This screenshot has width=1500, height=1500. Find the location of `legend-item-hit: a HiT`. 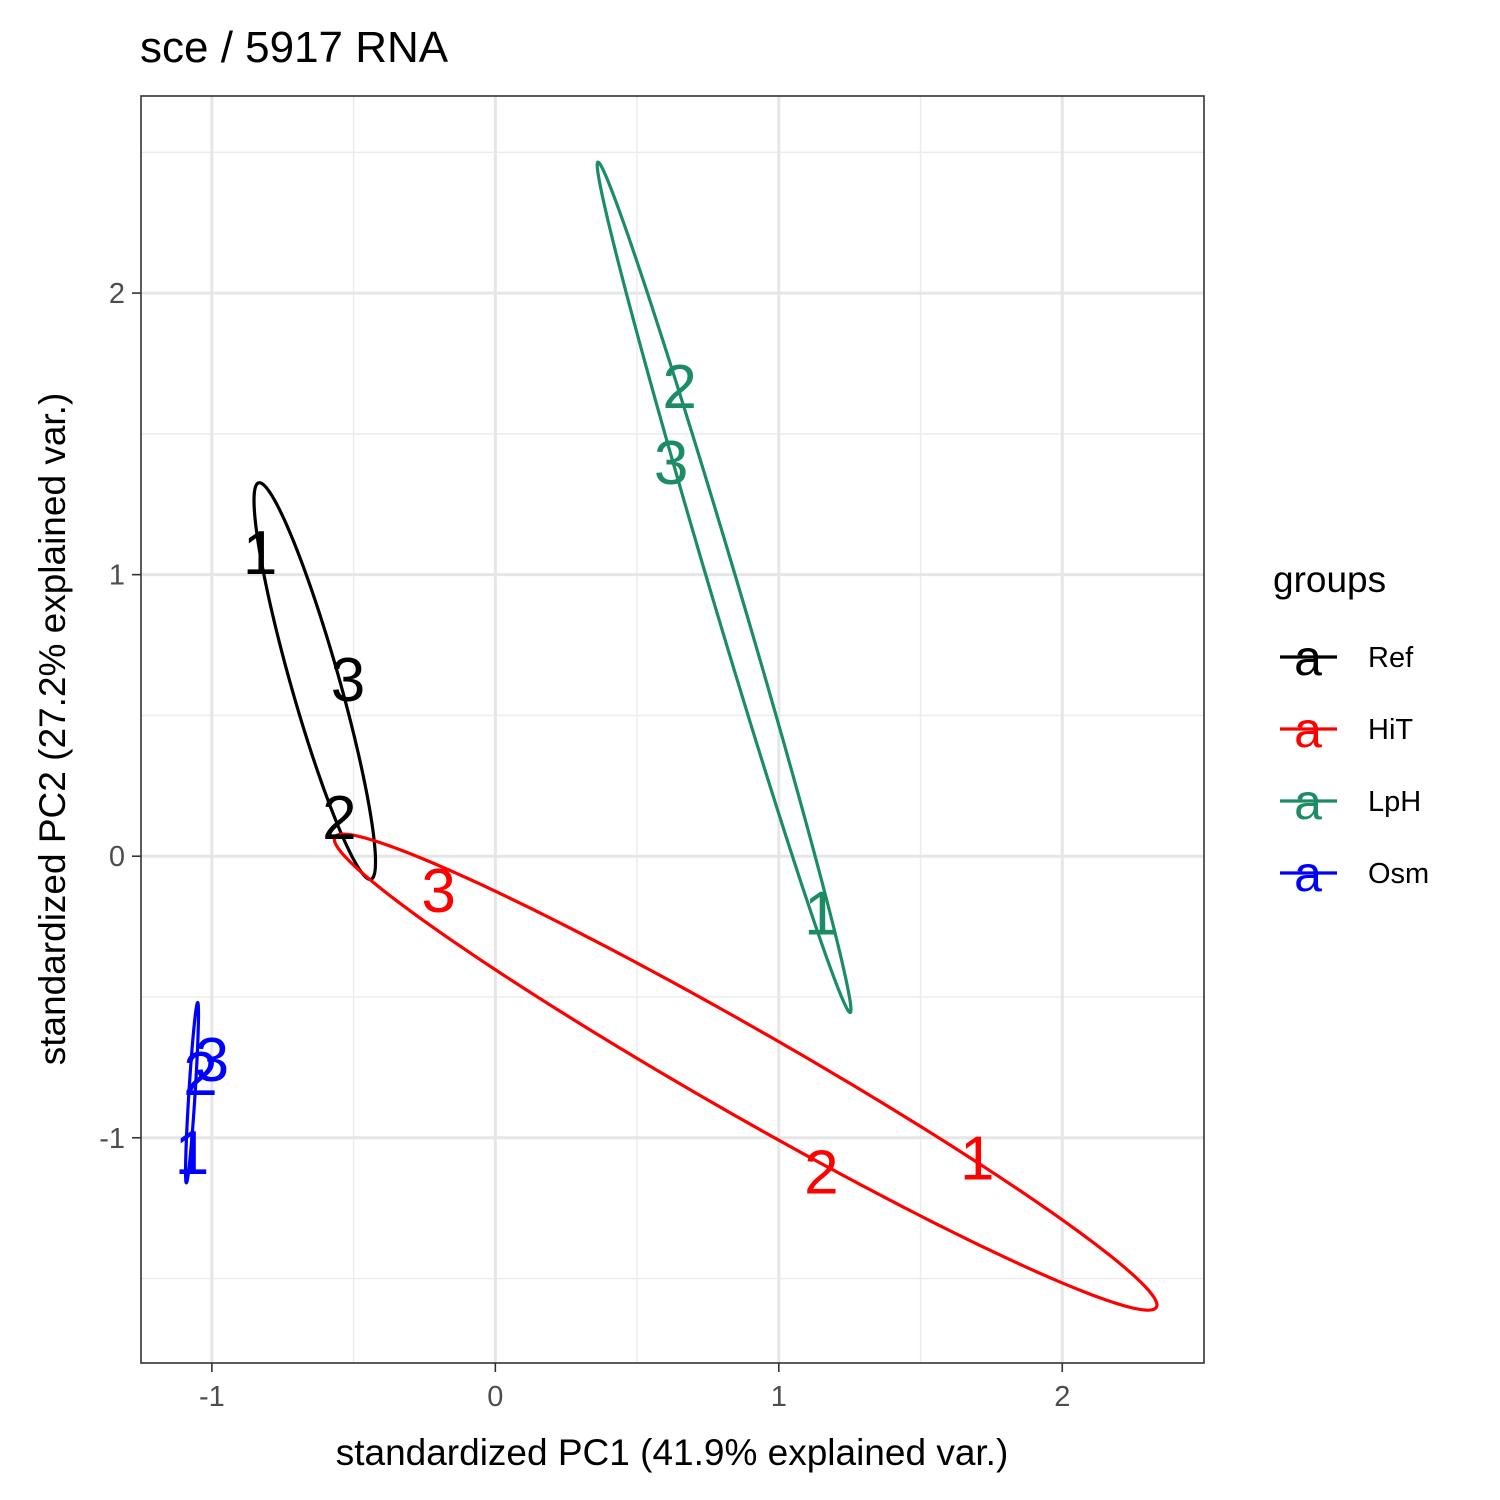

legend-item-hit: a HiT is located at coordinates (1346, 730).